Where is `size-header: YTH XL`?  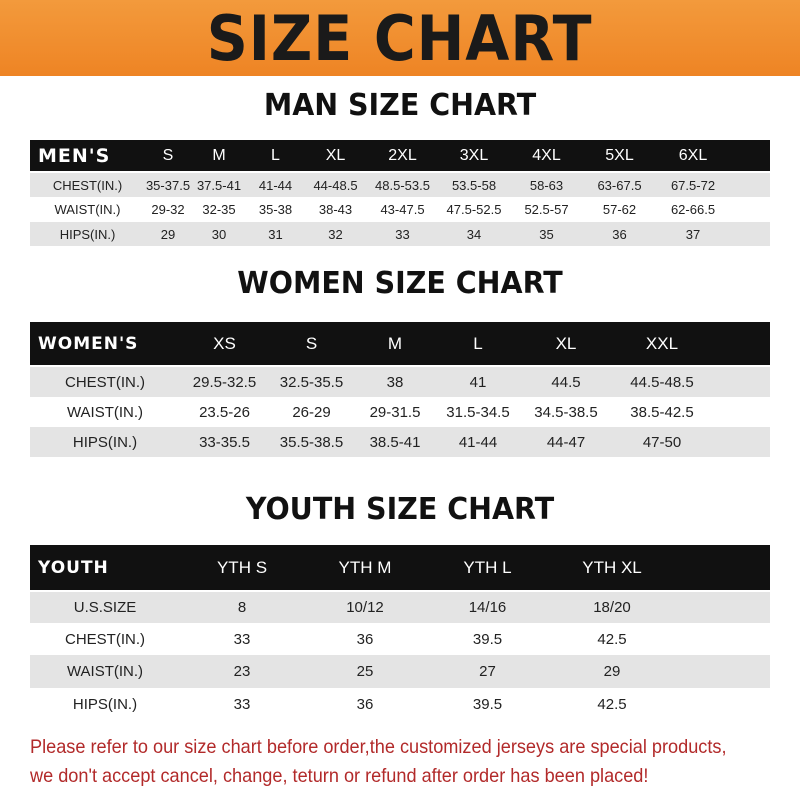 size-header: YTH XL is located at coordinates (612, 567).